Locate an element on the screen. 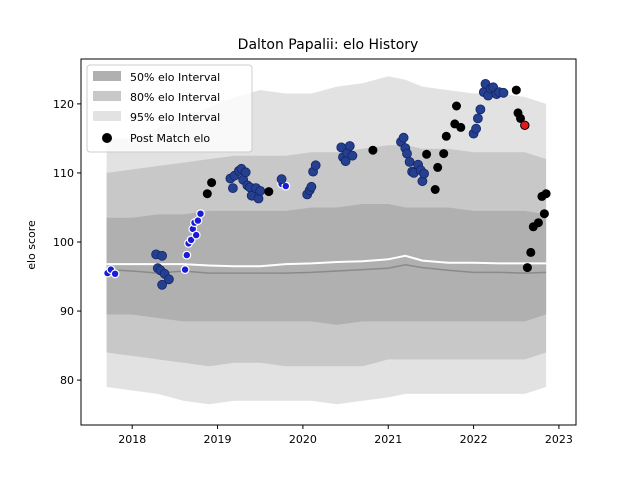  y-tick-label: 90 is located at coordinates (67, 311).